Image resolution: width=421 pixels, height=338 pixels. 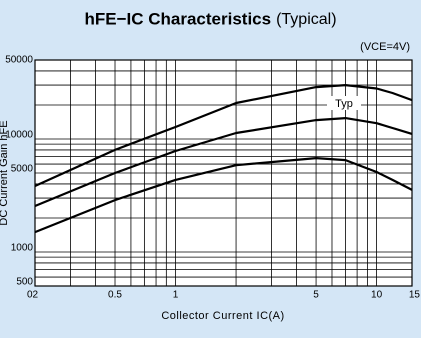 I want to click on y-axis-label: DC Current Gain hFE, so click(x=5, y=172).